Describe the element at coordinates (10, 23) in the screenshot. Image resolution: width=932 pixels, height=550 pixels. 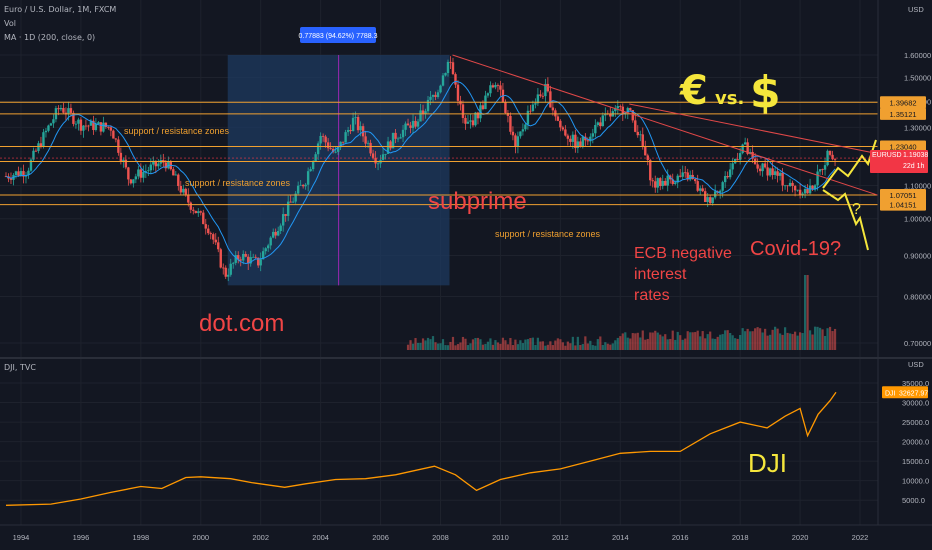
I see `volume-legend: Vol` at that location.